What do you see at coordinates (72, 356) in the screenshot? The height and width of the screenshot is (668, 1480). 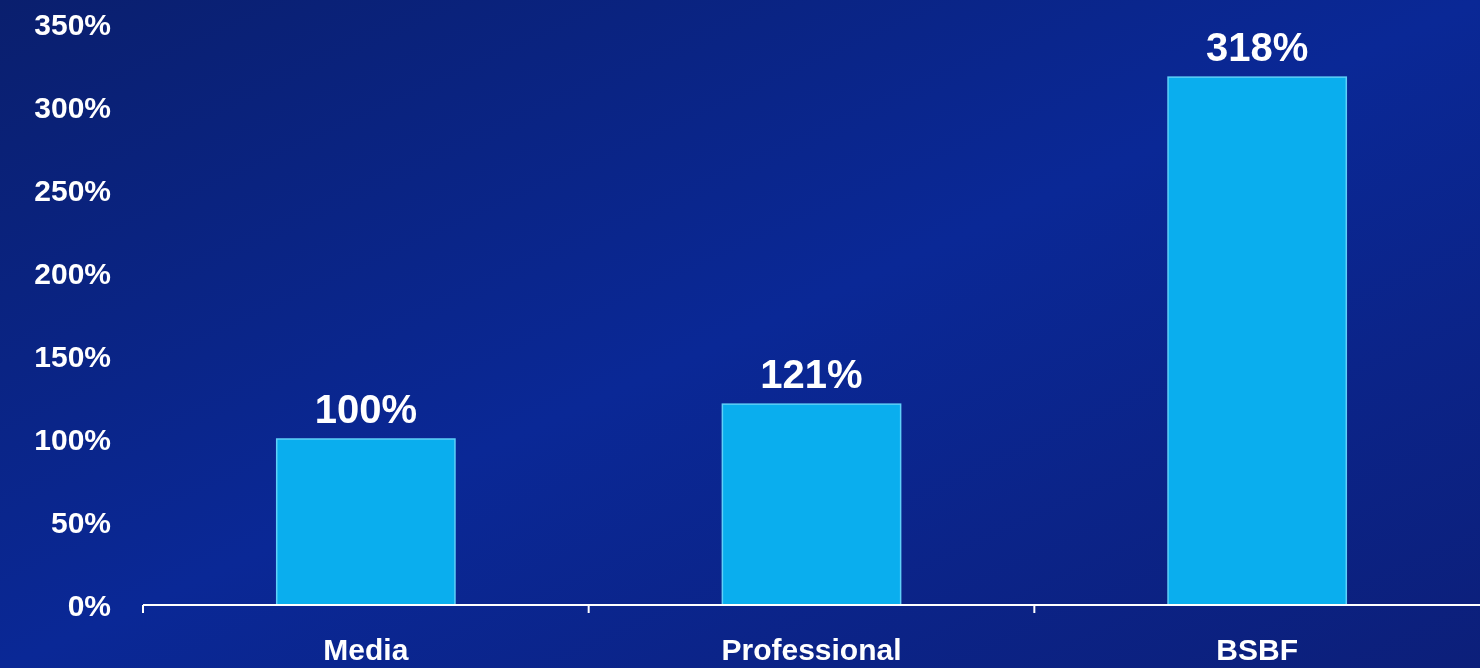 I see `y-tick-label: 150%` at bounding box center [72, 356].